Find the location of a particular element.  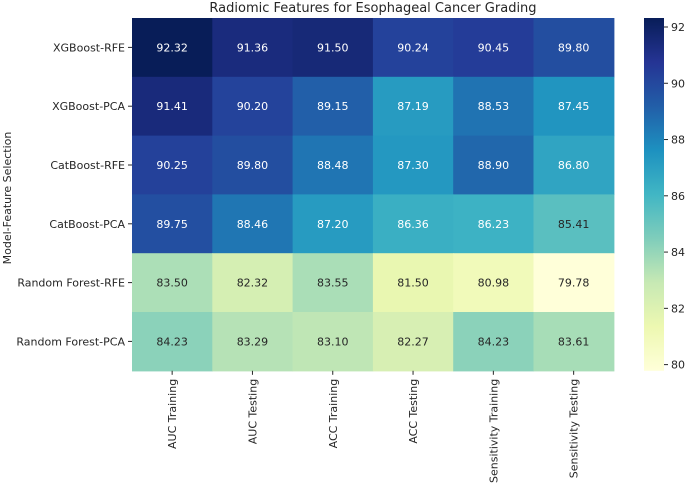

cell-value-label: 86.23 is located at coordinates (494, 224).